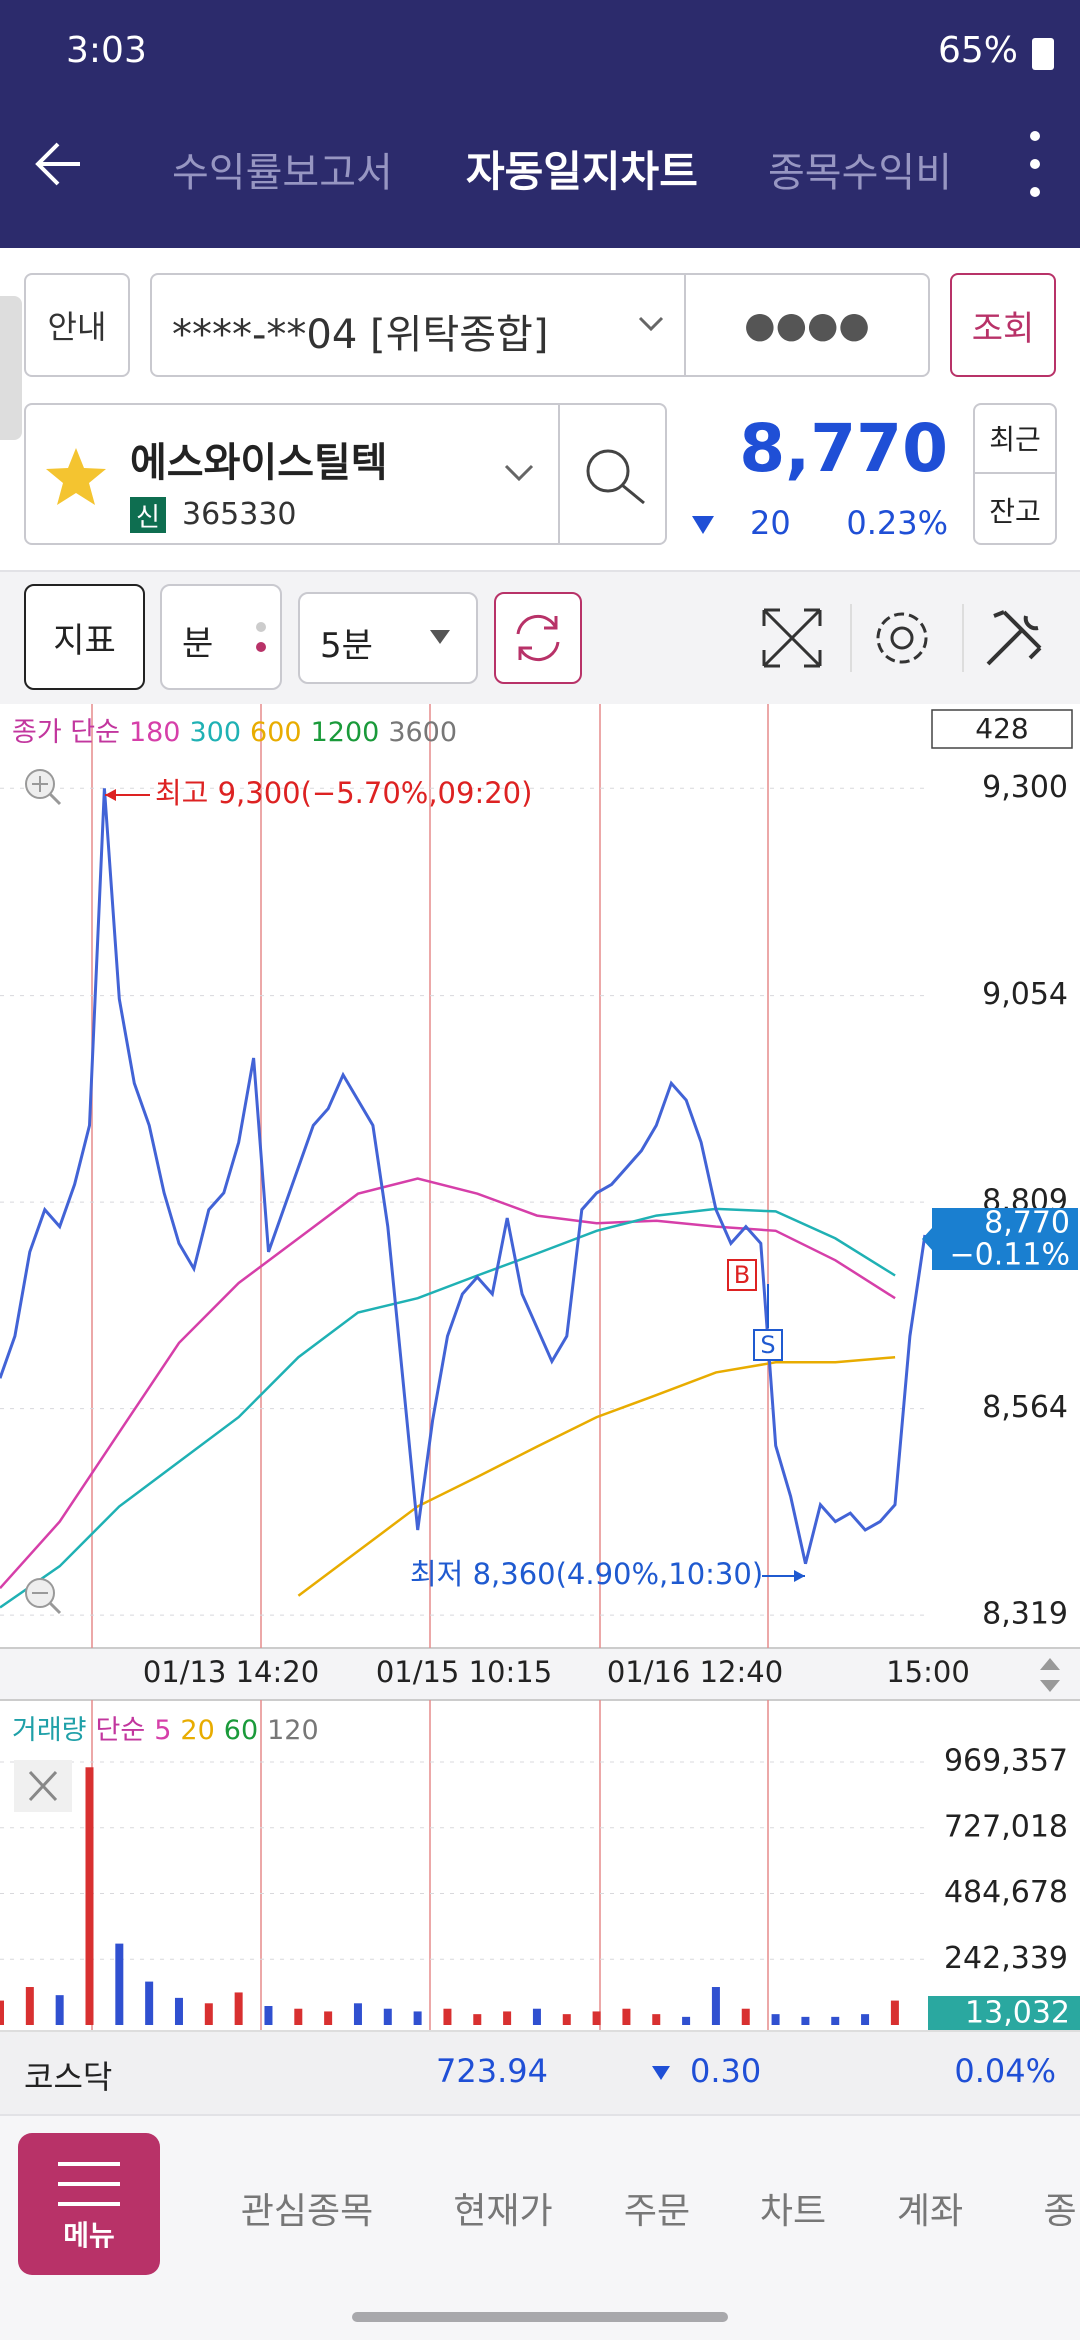  What do you see at coordinates (261, 627) in the screenshot?
I see `dot` at bounding box center [261, 627].